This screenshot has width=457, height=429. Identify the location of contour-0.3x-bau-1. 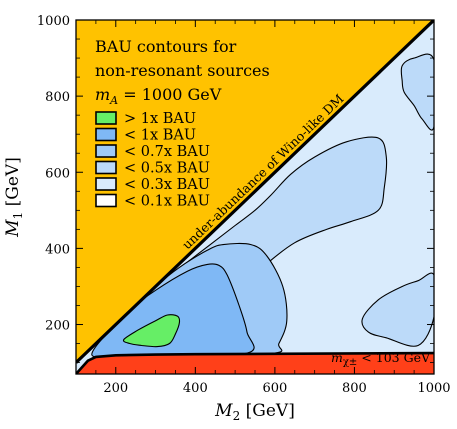
(397, 309).